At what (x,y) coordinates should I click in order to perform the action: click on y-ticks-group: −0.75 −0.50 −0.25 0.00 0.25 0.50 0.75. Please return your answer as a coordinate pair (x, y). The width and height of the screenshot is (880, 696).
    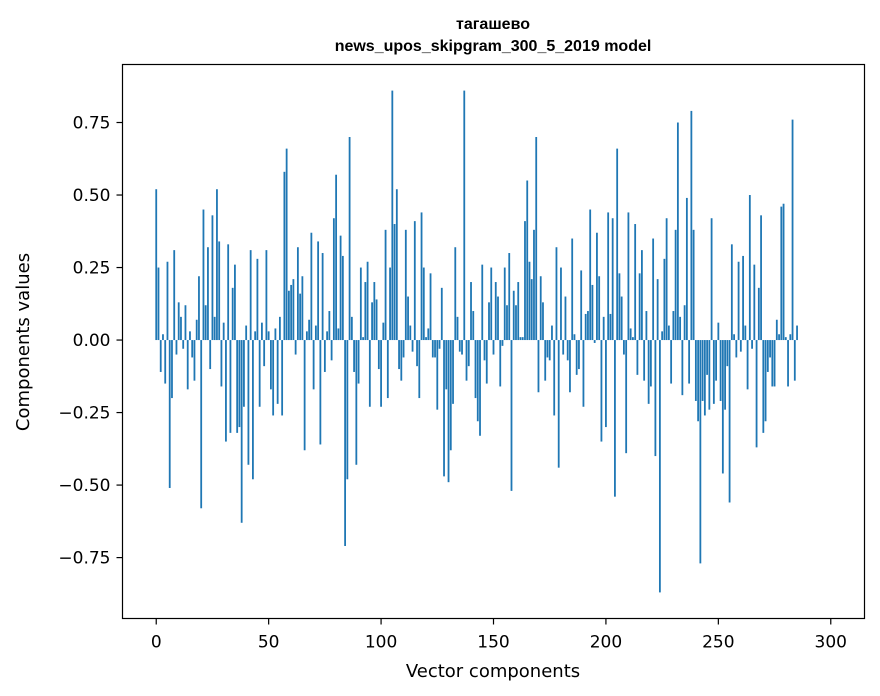
    Looking at the image, I should click on (90, 341).